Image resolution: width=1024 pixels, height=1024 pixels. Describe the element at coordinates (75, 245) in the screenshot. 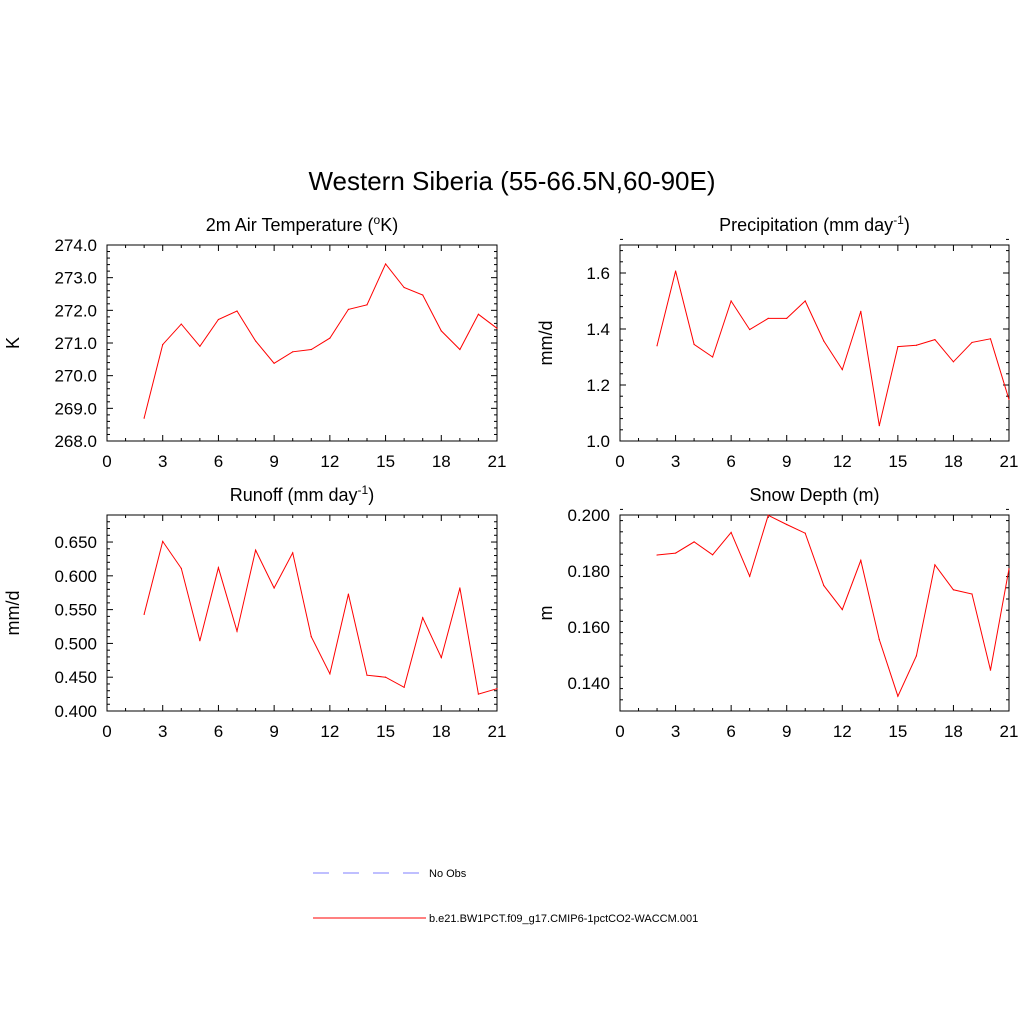

I see `y-tick-label: 274.0` at that location.